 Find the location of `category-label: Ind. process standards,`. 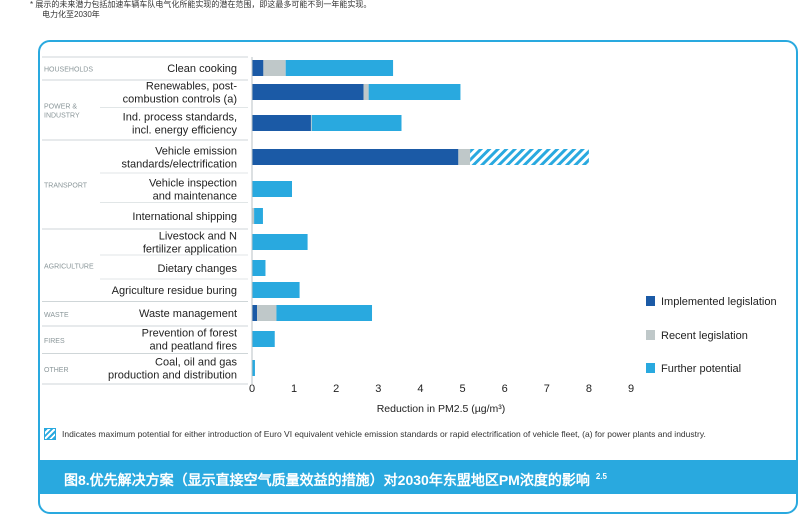

category-label: Ind. process standards, is located at coordinates (180, 118).